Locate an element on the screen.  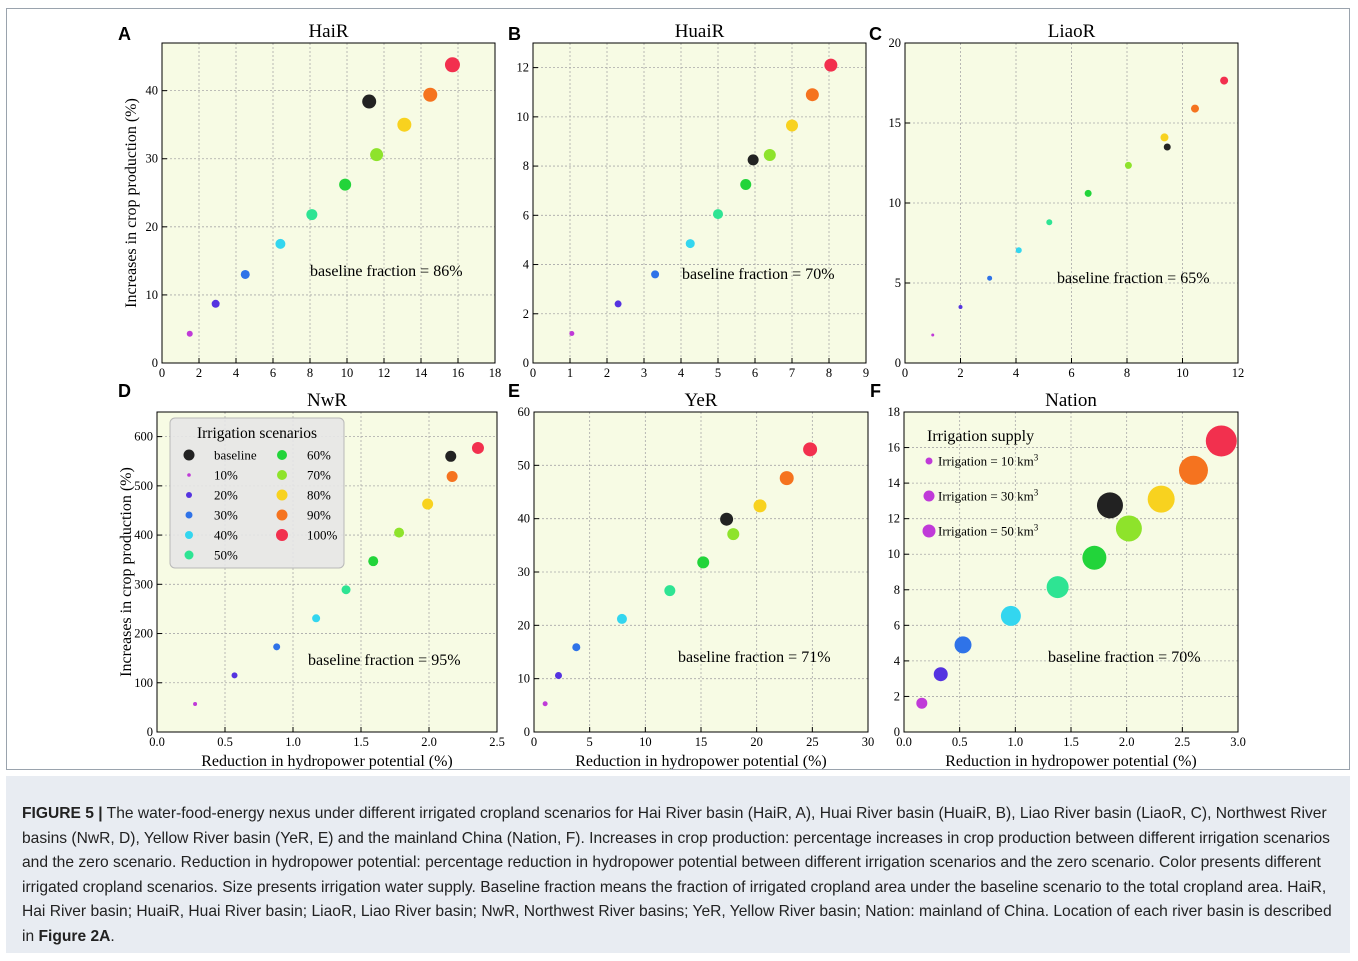
baseline-fraction-label: baseline fraction = 70% is located at coordinates (758, 274).